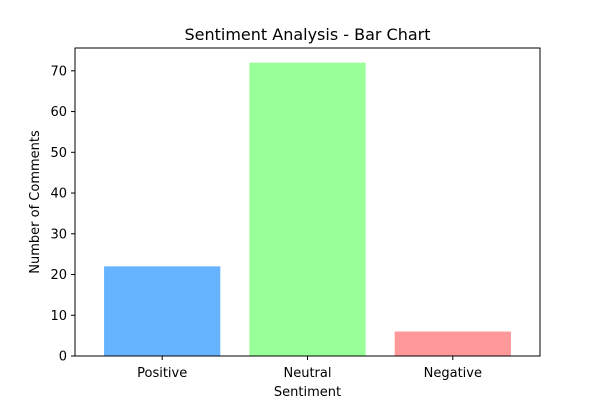 Image resolution: width=600 pixels, height=400 pixels. What do you see at coordinates (453, 373) in the screenshot?
I see `x-tick-label-negative: Negative` at bounding box center [453, 373].